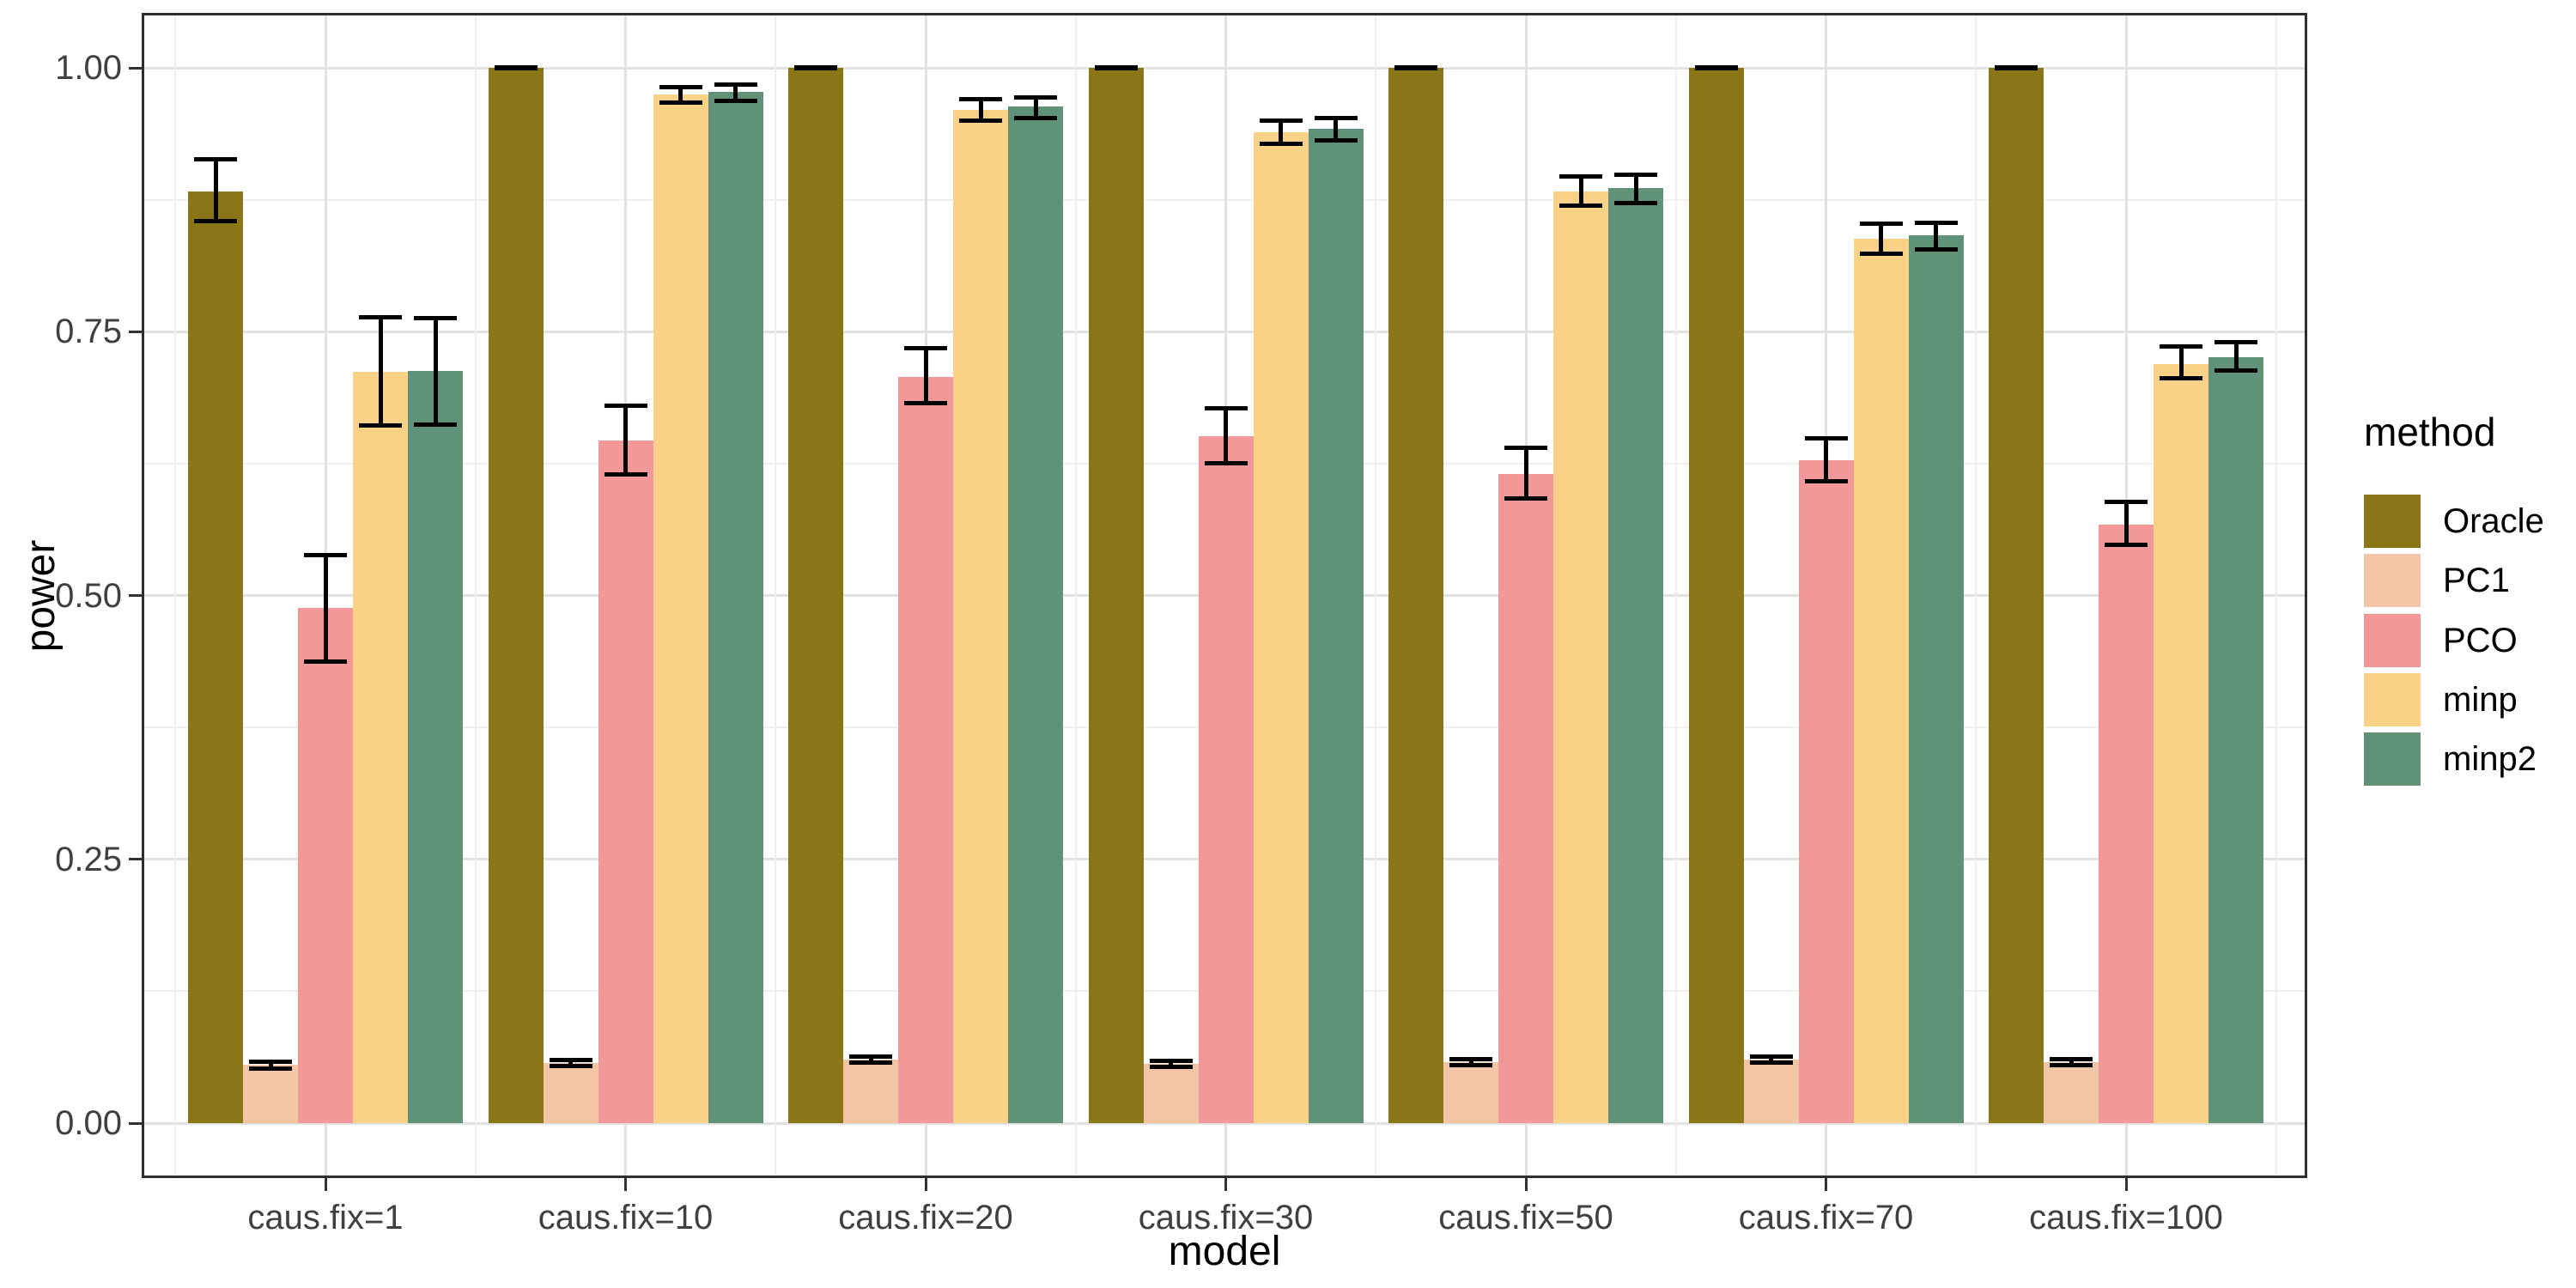 This screenshot has height=1288, width=2576. I want to click on errorbar-minp-caus.fix=10-cap, so click(680, 86).